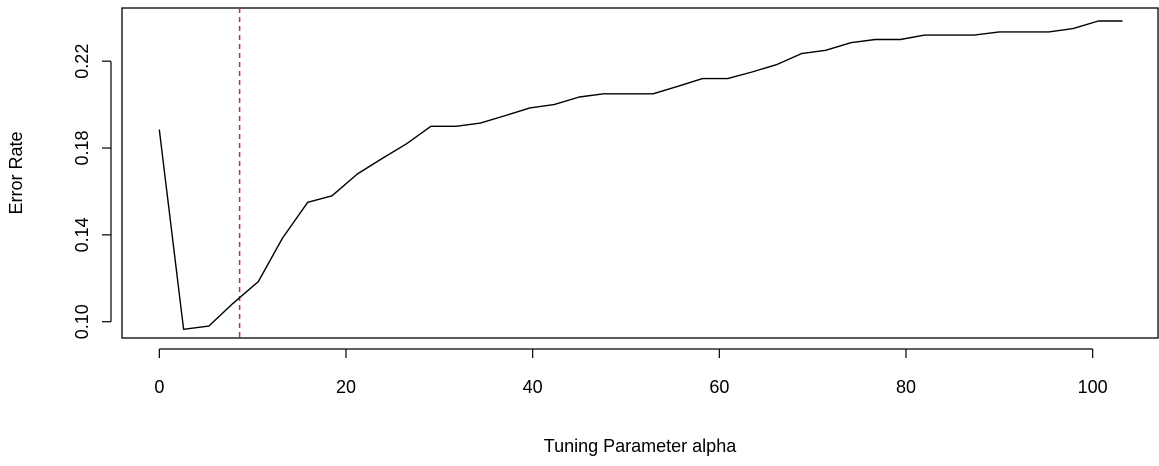 The height and width of the screenshot is (466, 1159). What do you see at coordinates (82, 148) in the screenshot?
I see `y-tick-label: 0.18` at bounding box center [82, 148].